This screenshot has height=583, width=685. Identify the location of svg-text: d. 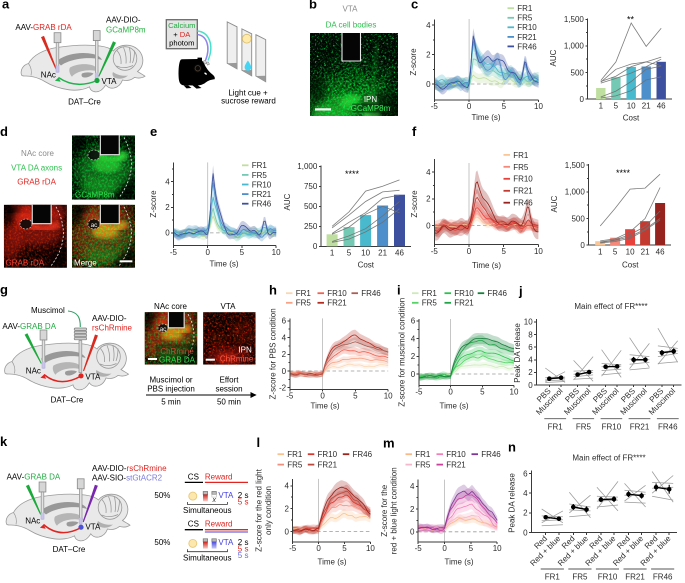
(4, 131).